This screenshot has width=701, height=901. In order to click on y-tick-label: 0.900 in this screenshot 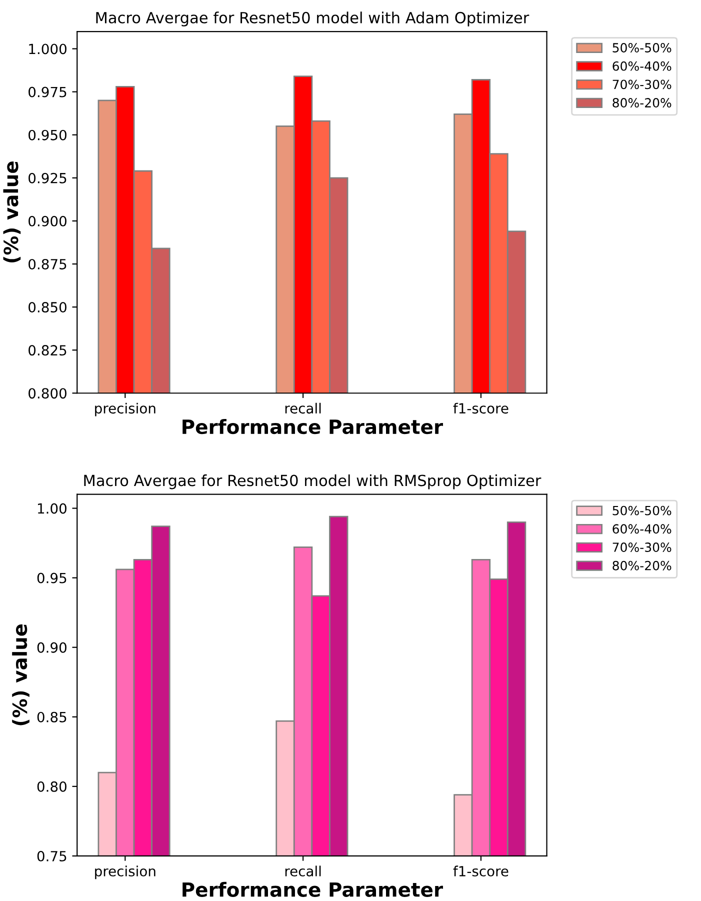, I will do `click(47, 221)`.